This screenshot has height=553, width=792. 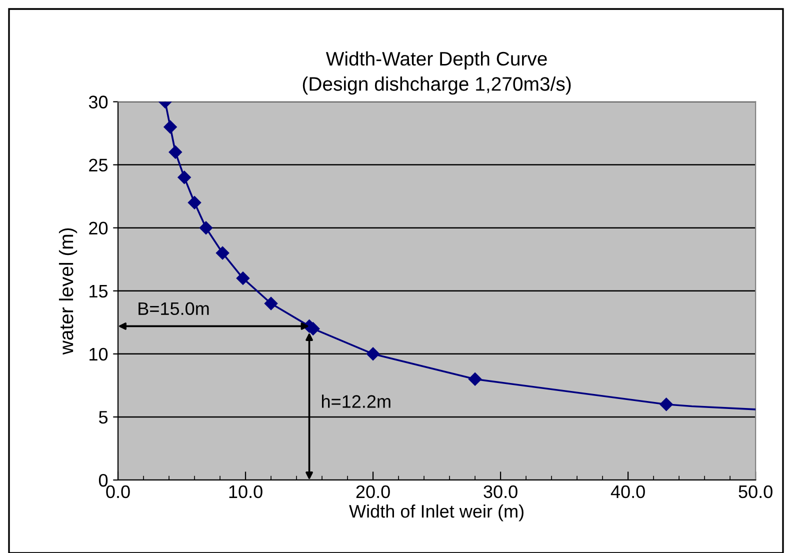 I want to click on y-tick-label: 10, so click(x=99, y=354).